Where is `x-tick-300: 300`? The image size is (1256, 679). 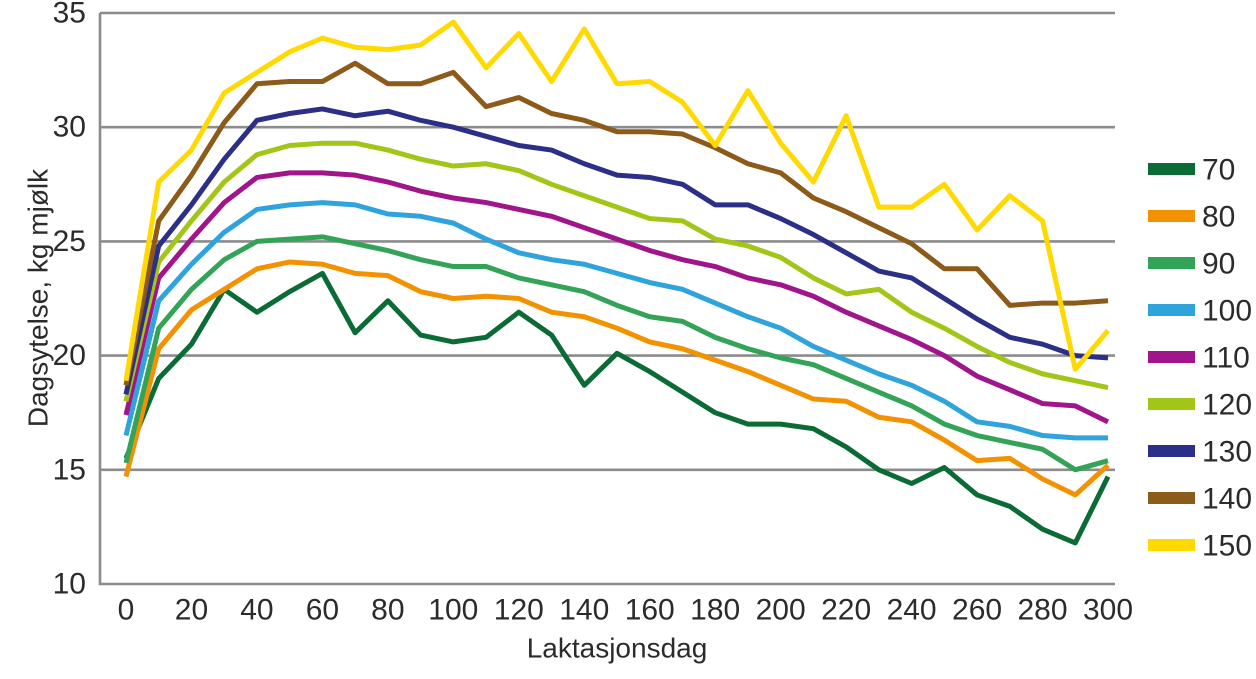 x-tick-300: 300 is located at coordinates (1108, 610).